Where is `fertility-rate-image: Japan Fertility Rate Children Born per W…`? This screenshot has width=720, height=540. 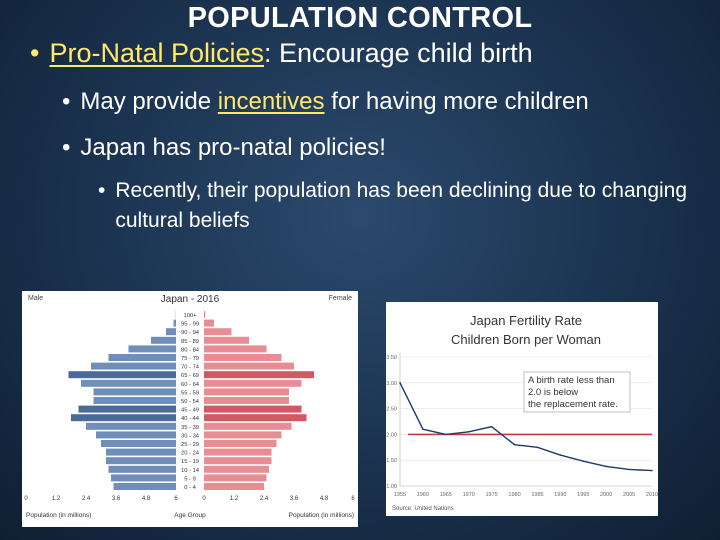 fertility-rate-image: Japan Fertility Rate Children Born per W… is located at coordinates (522, 409).